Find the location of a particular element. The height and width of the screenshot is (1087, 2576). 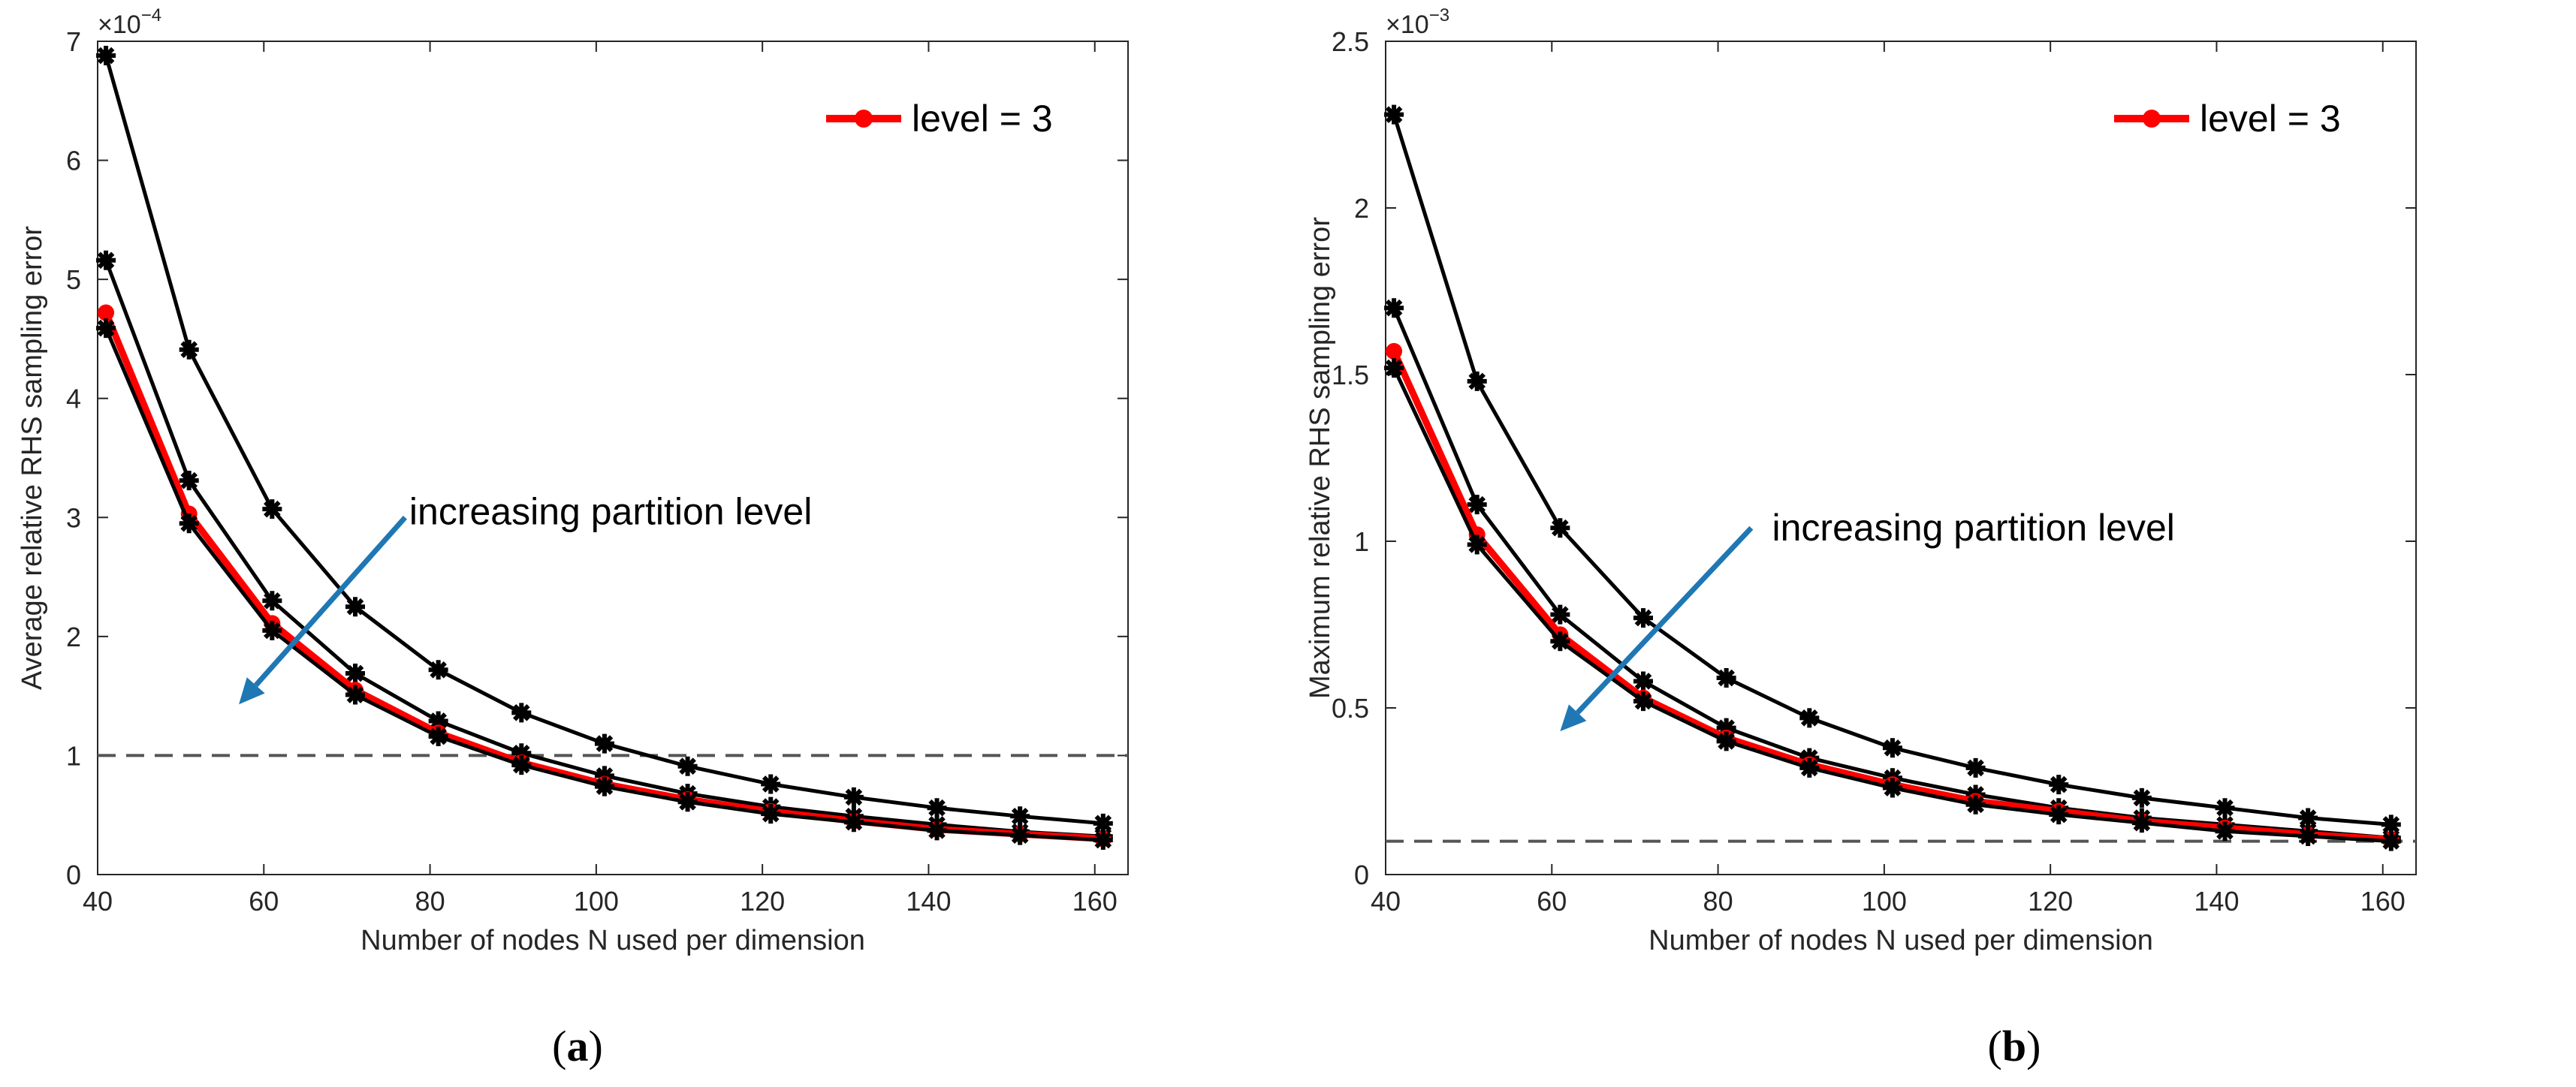

y-axis-exponent-power: −4 is located at coordinates (151, 16).